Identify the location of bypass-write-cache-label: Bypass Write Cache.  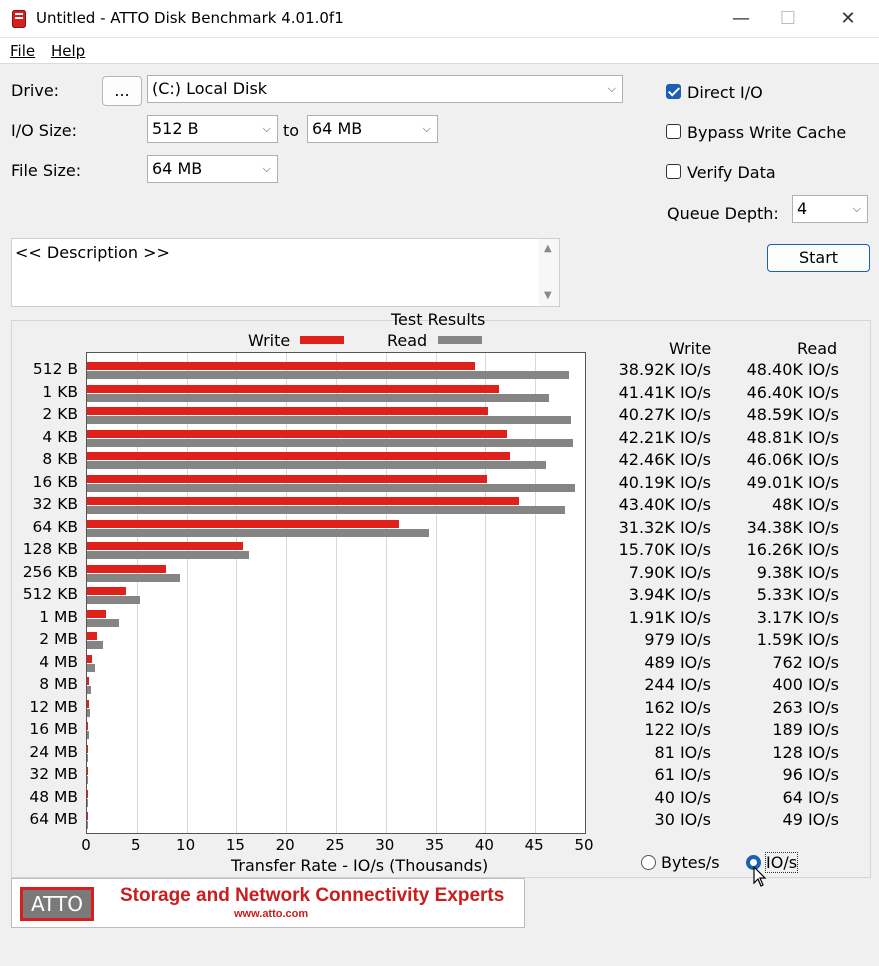
(767, 132).